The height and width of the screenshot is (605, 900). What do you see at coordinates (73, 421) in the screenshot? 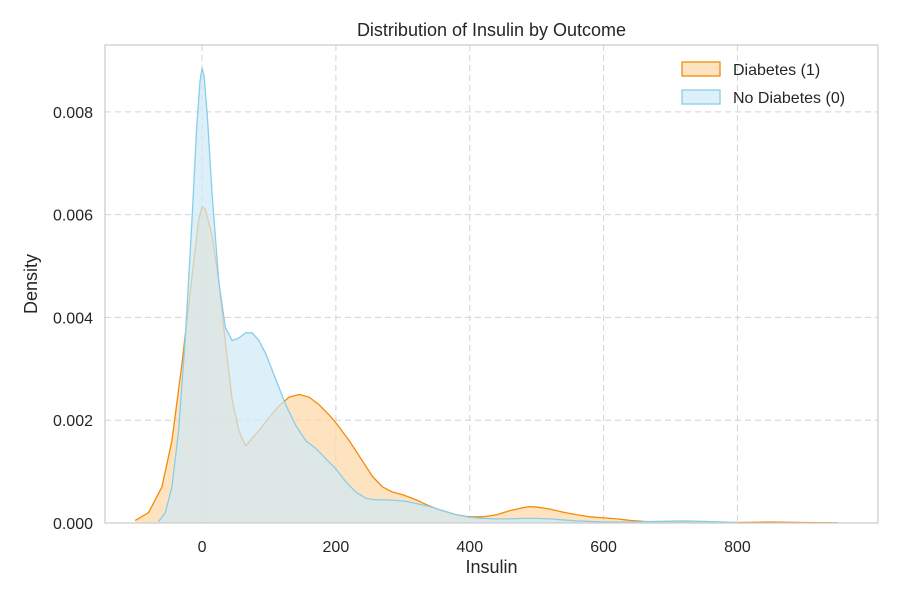
I see `y-tick-label: 0.002` at bounding box center [73, 421].